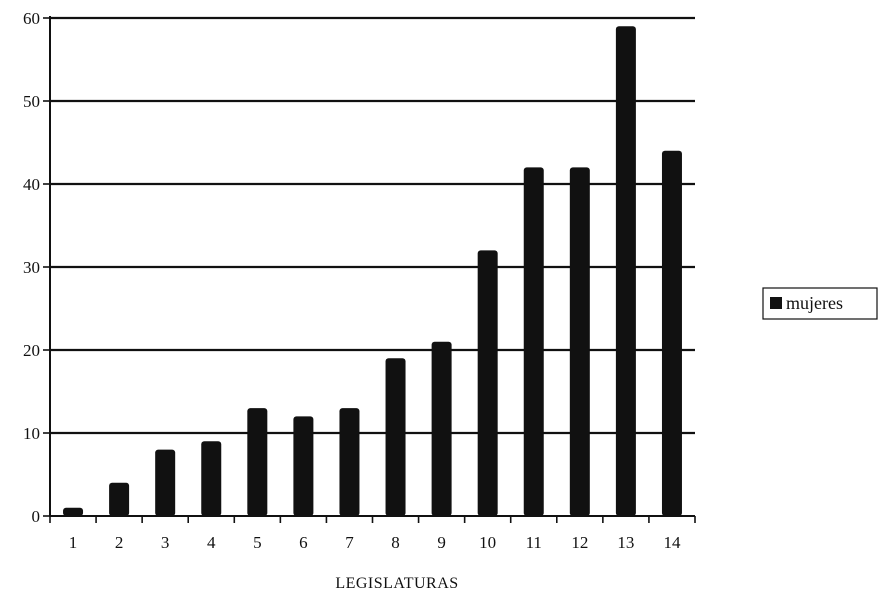 The height and width of the screenshot is (593, 883). What do you see at coordinates (31, 184) in the screenshot?
I see `y-tick-label: 40` at bounding box center [31, 184].